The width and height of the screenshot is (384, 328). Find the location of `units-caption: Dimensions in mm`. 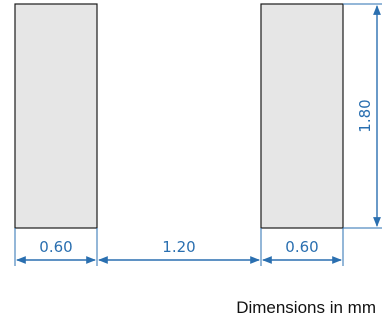

units-caption: Dimensions in mm is located at coordinates (306, 307).